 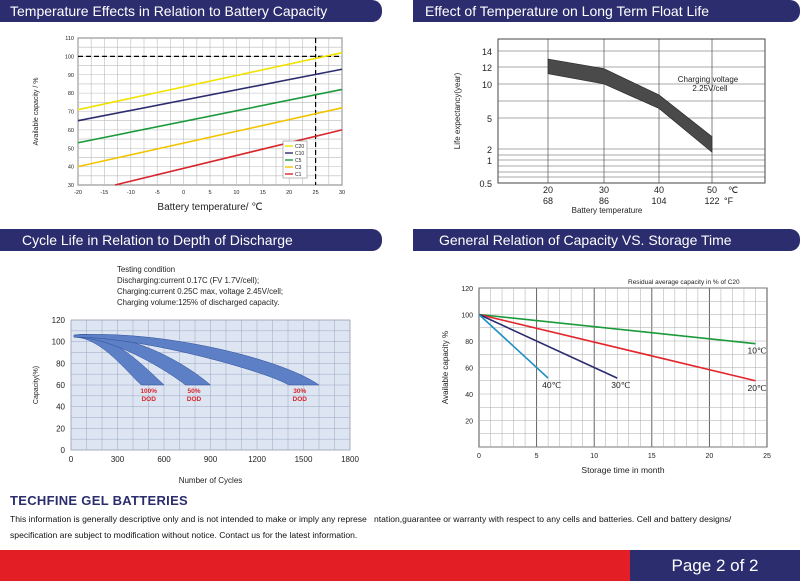 I want to click on x-tick-label: 10, so click(x=594, y=456).